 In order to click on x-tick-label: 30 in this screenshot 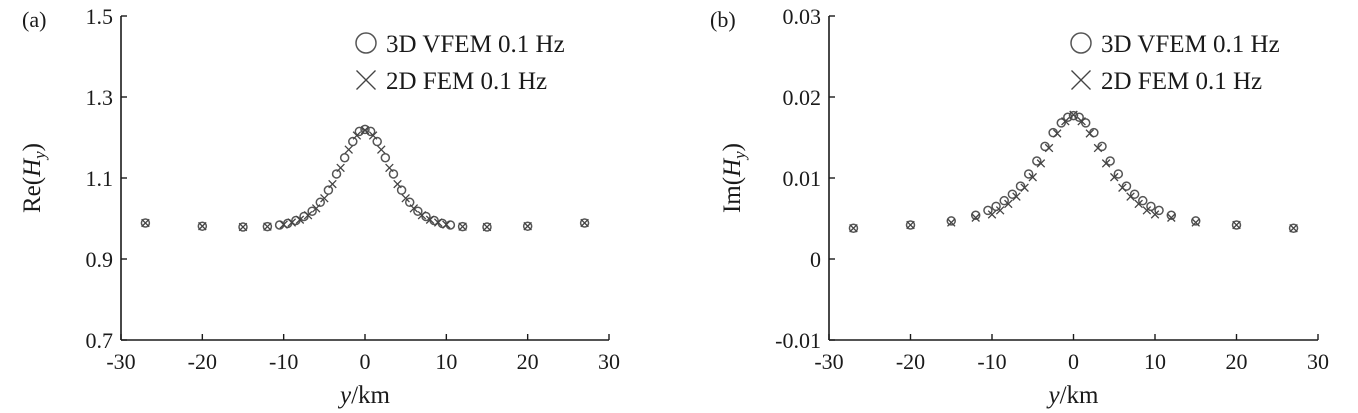, I will do `click(1318, 361)`.